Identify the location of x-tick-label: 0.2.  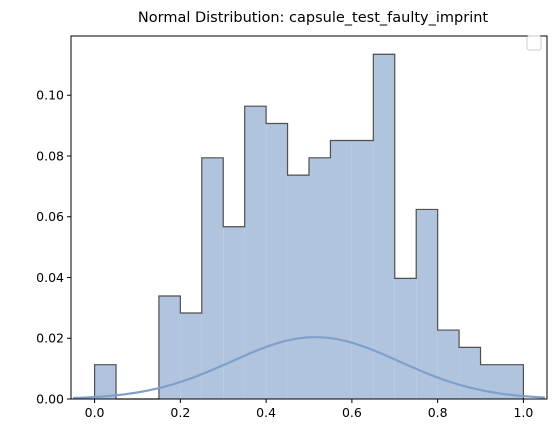
(180, 412).